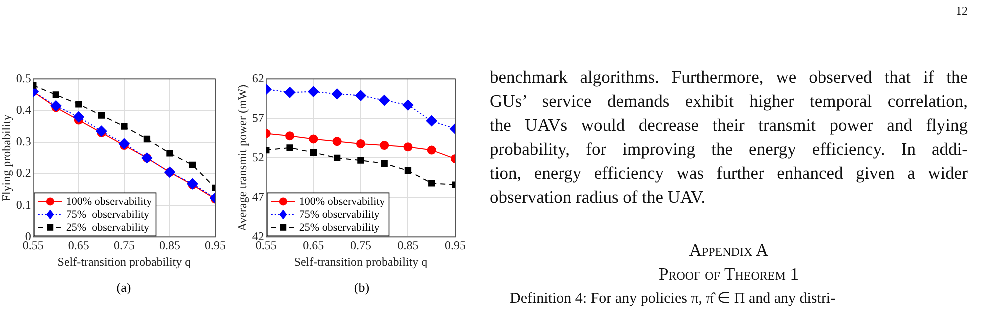 This screenshot has width=988, height=311. What do you see at coordinates (7, 158) in the screenshot?
I see `y-axis-title: Flying probability` at bounding box center [7, 158].